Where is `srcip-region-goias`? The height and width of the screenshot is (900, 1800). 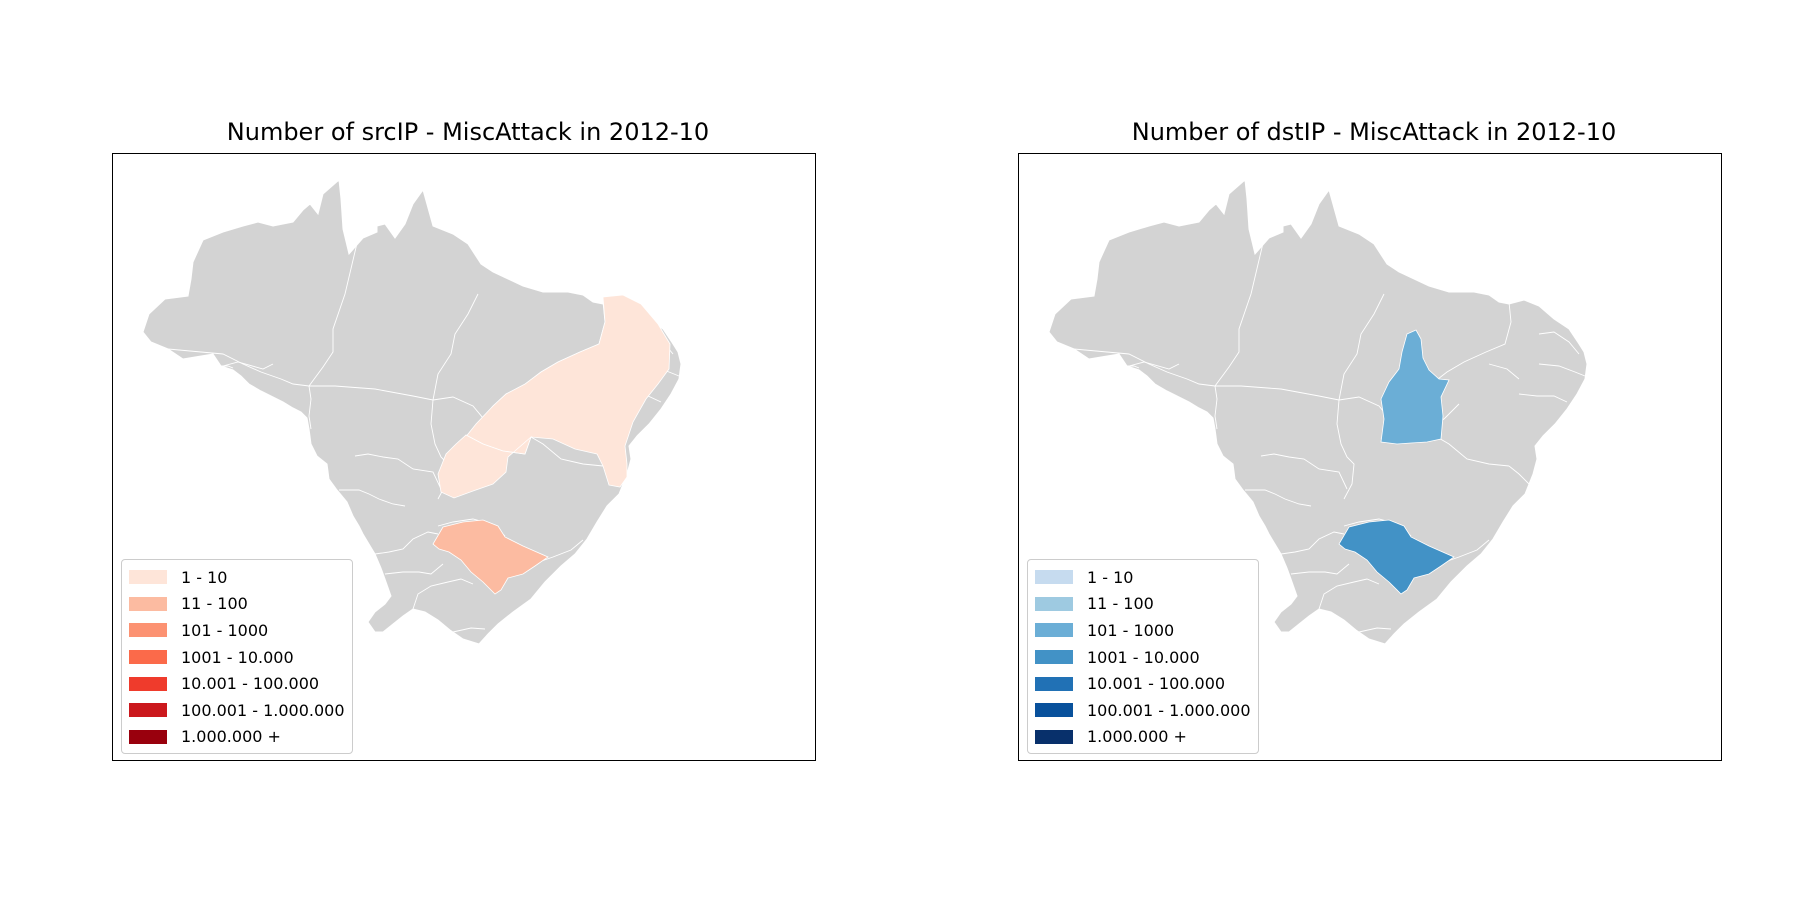
srcip-region-goias is located at coordinates (484, 466).